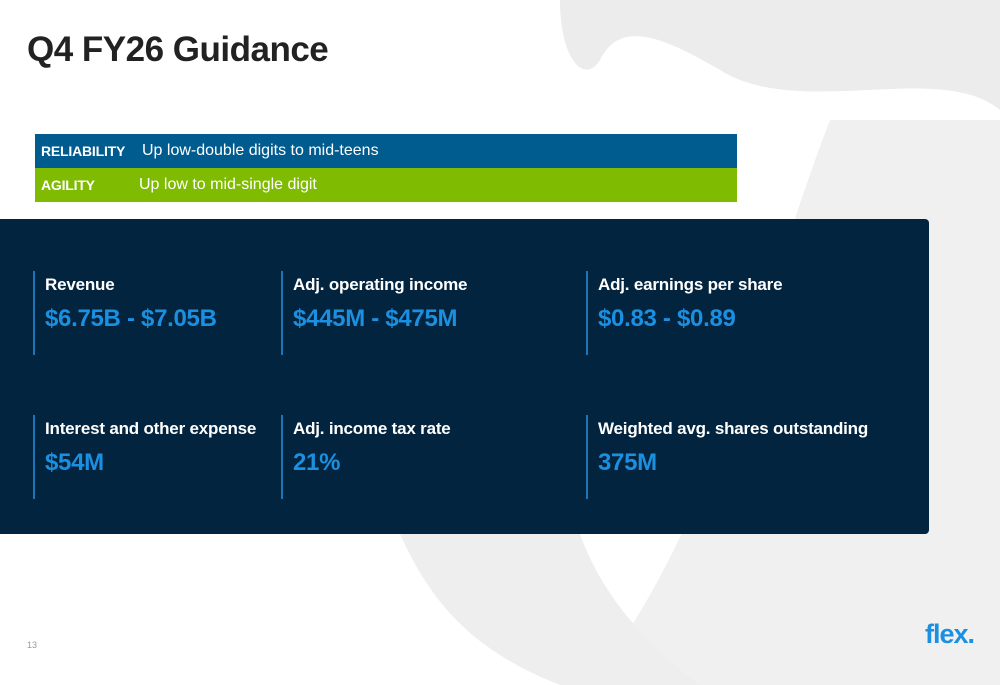 This screenshot has height=685, width=1000. What do you see at coordinates (950, 634) in the screenshot?
I see `flex-logo: flex.` at bounding box center [950, 634].